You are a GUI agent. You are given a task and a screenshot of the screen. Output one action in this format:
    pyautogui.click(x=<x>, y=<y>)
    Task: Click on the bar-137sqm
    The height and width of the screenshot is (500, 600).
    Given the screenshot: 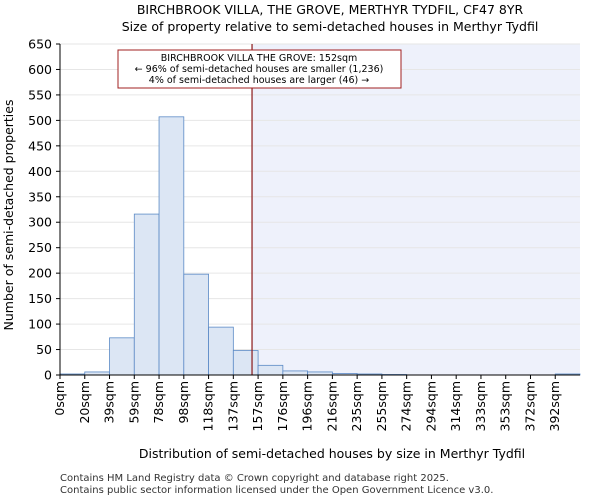 What is the action you would take?
    pyautogui.click(x=245, y=363)
    